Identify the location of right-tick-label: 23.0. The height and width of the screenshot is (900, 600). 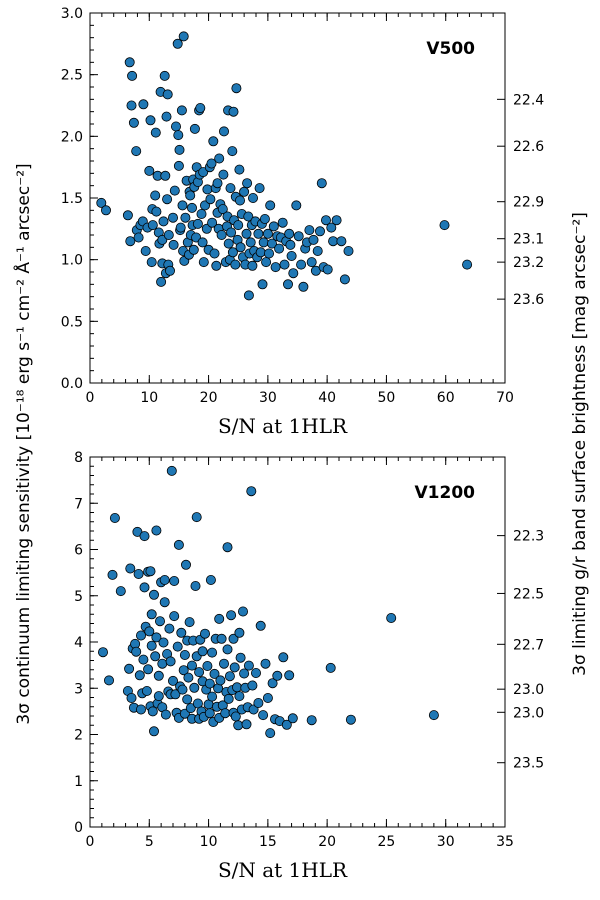
(528, 713).